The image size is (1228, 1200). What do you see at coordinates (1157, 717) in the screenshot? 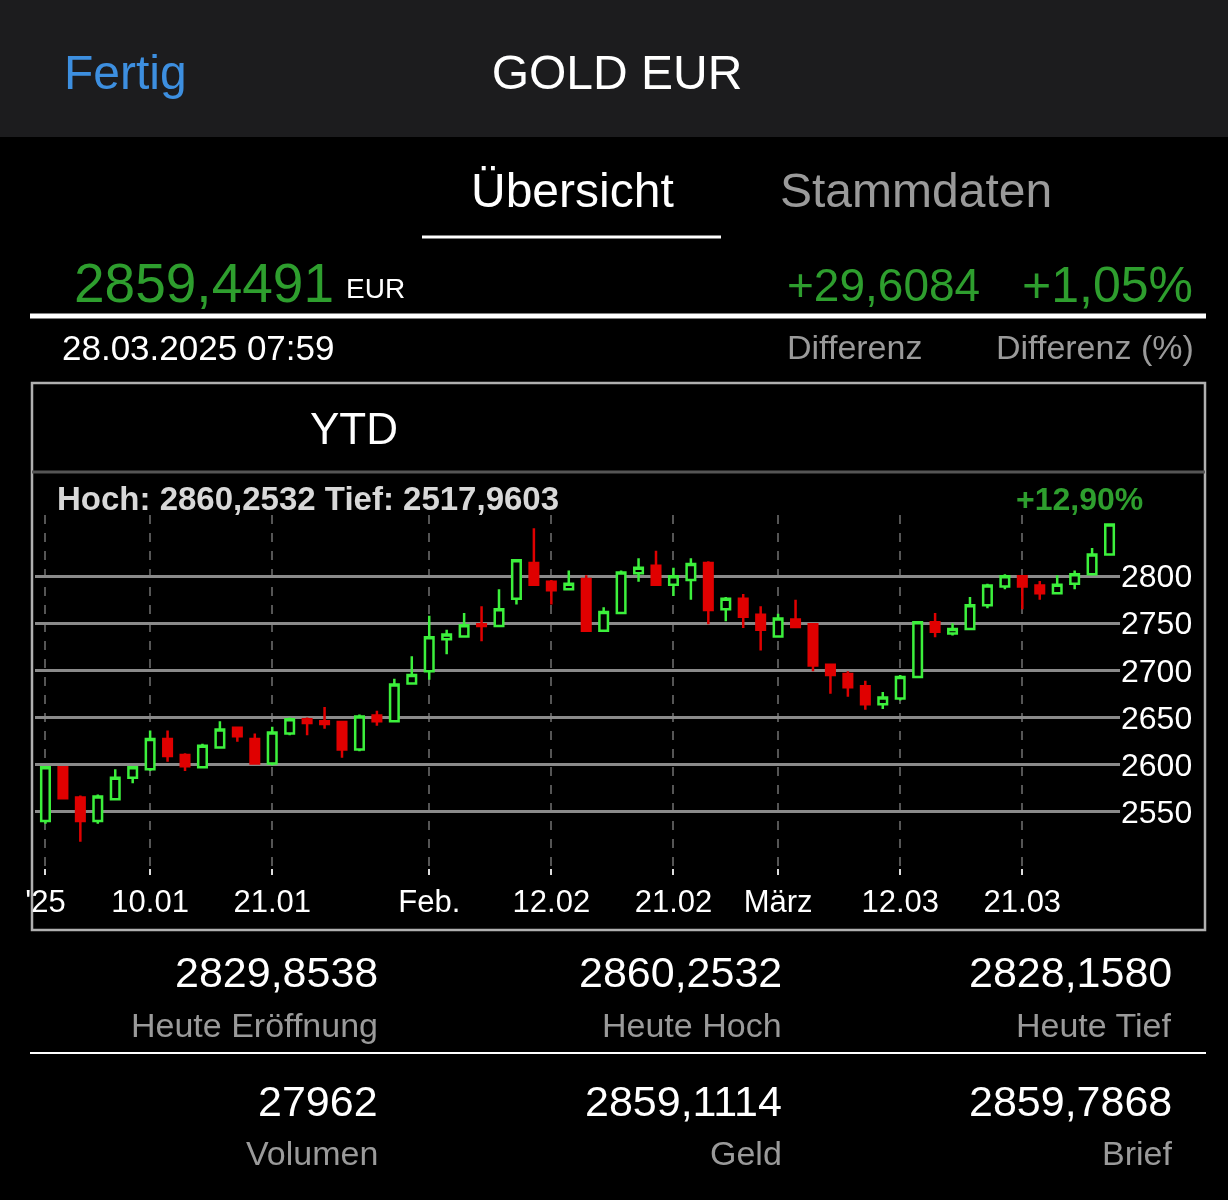
I see `y-tick-label: 2650` at bounding box center [1157, 717].